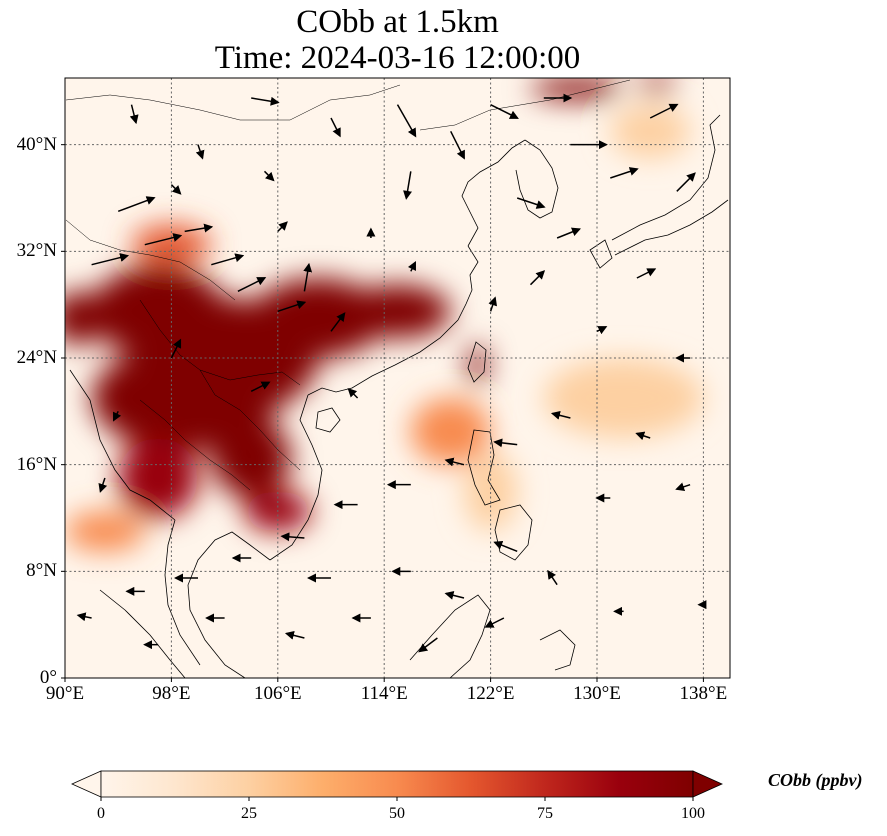 Image resolution: width=887 pixels, height=836 pixels. Describe the element at coordinates (296, 477) in the screenshot. I see `coastline-vietnam` at that location.